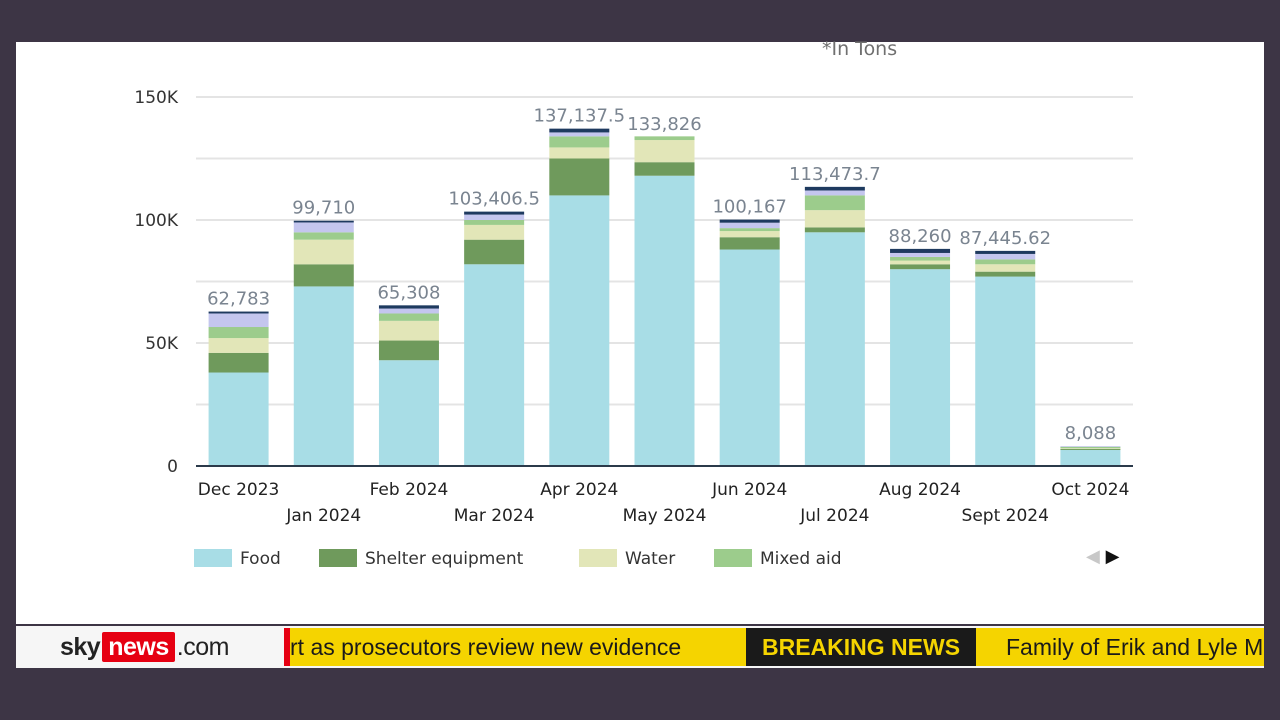  What do you see at coordinates (156, 98) in the screenshot?
I see `y-tick-label: 150K` at bounding box center [156, 98].